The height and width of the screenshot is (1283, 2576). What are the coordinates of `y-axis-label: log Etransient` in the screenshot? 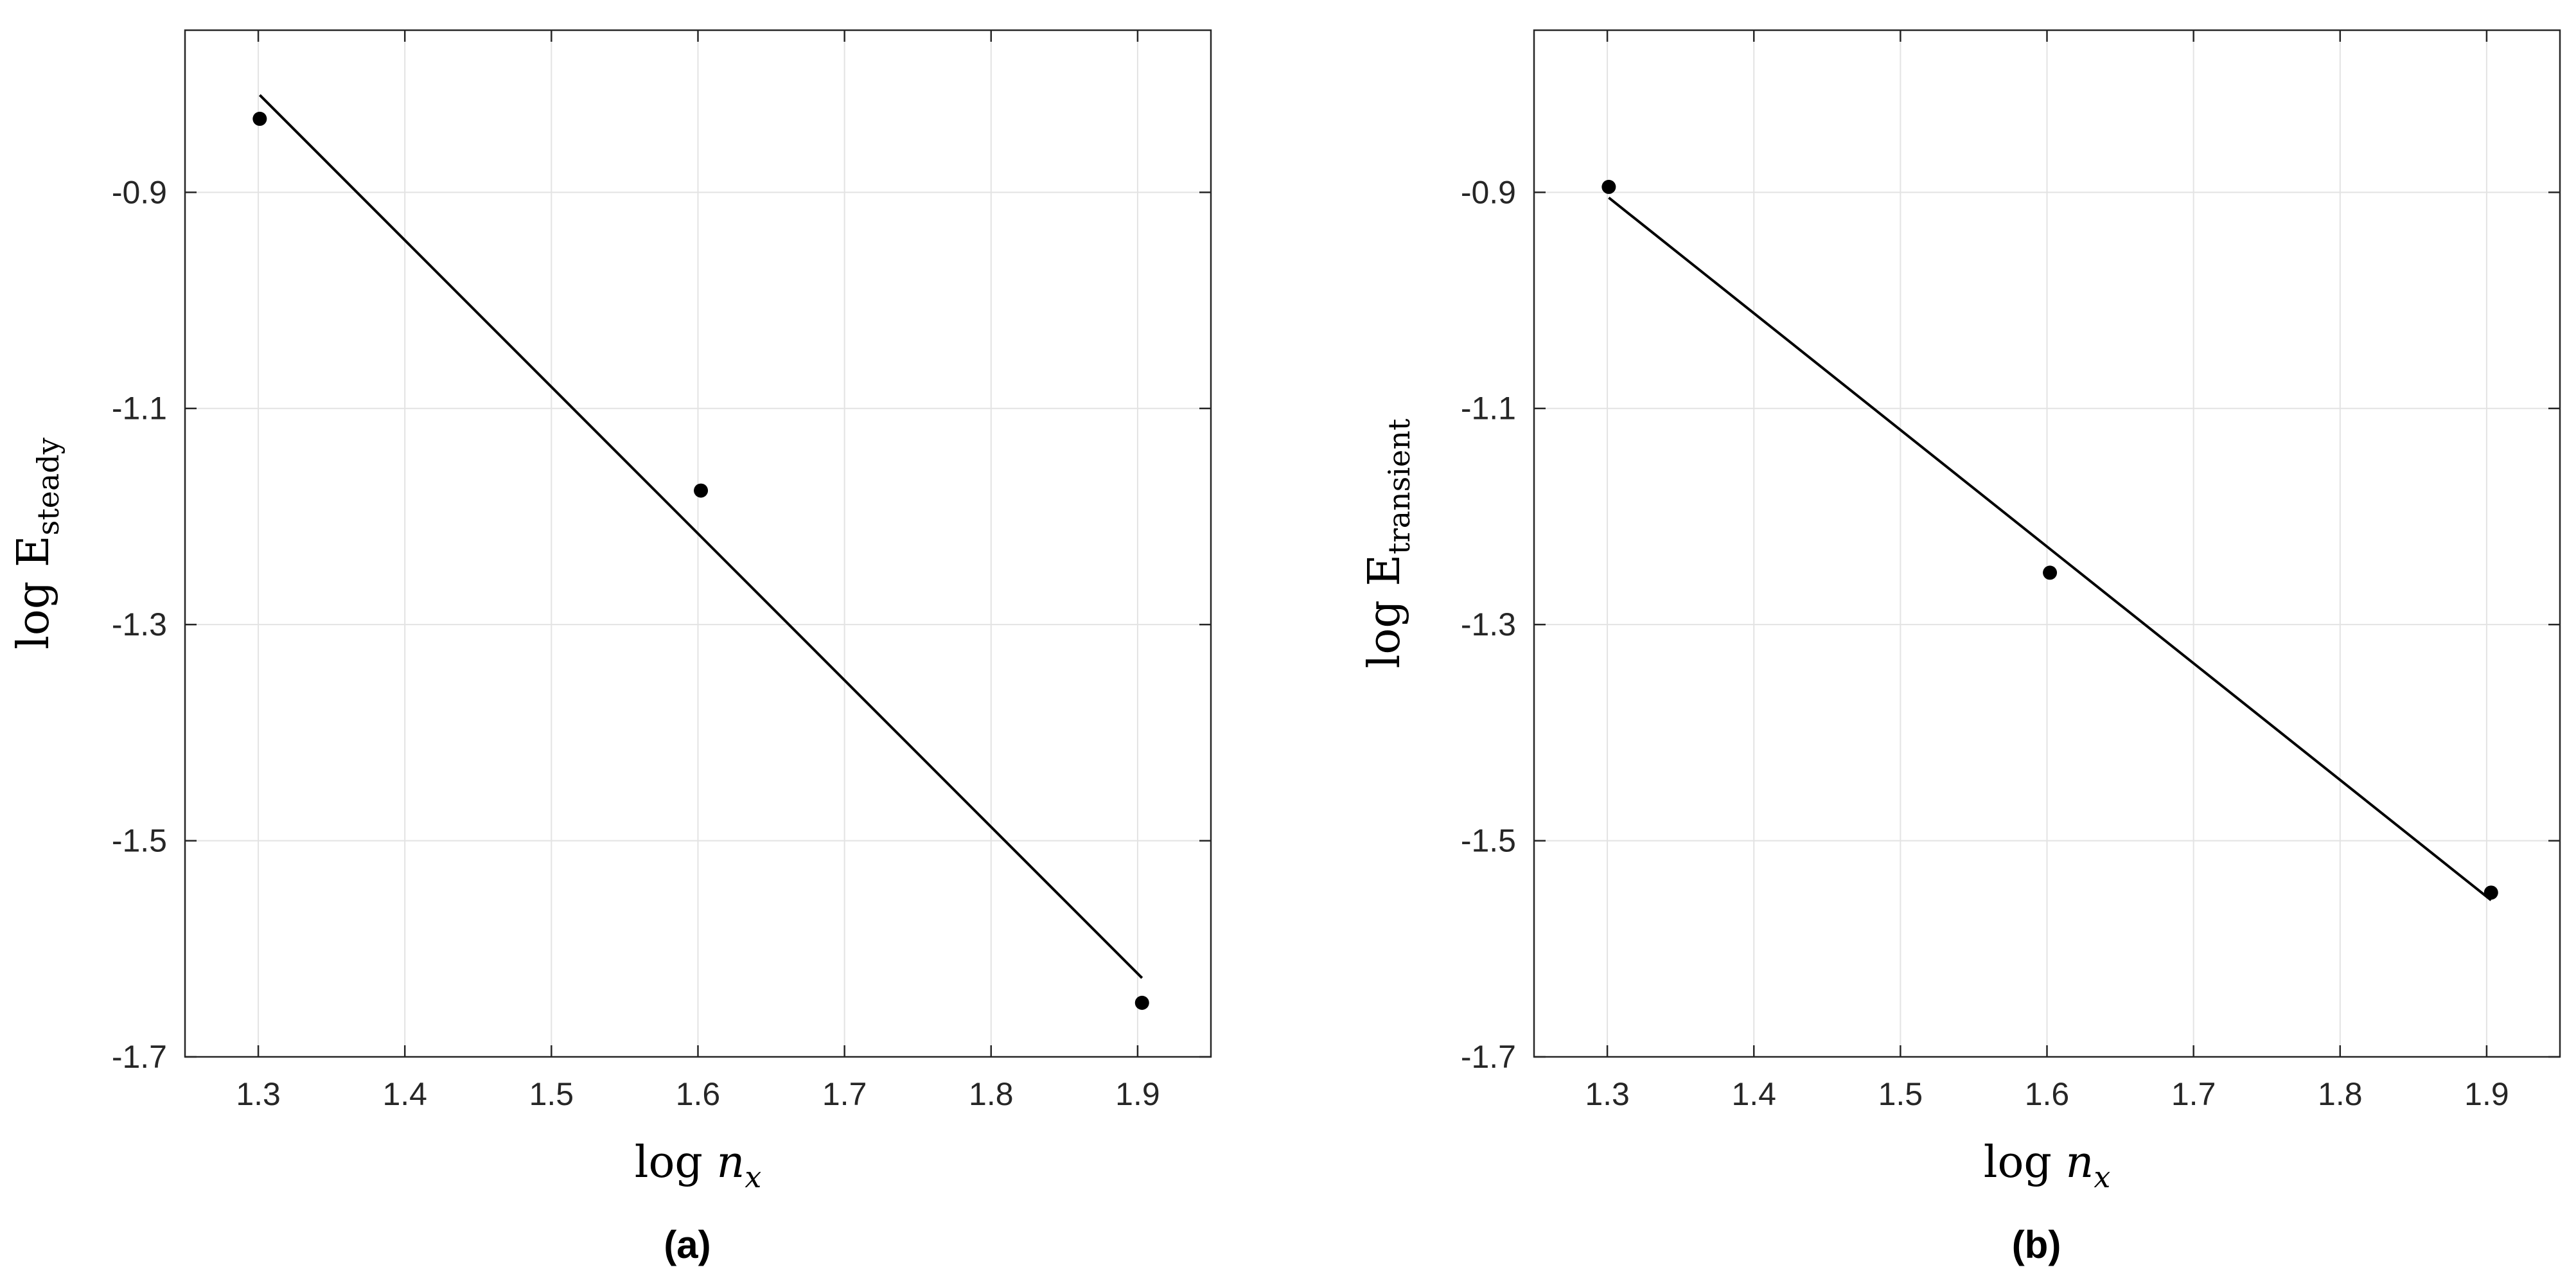 It's located at (1387, 543).